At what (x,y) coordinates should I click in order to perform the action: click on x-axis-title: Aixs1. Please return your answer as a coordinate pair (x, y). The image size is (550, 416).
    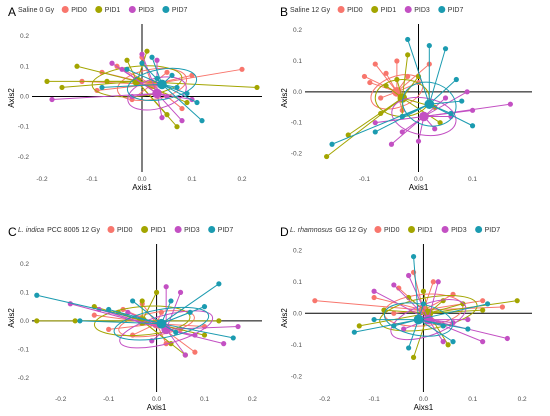
    Looking at the image, I should click on (424, 407).